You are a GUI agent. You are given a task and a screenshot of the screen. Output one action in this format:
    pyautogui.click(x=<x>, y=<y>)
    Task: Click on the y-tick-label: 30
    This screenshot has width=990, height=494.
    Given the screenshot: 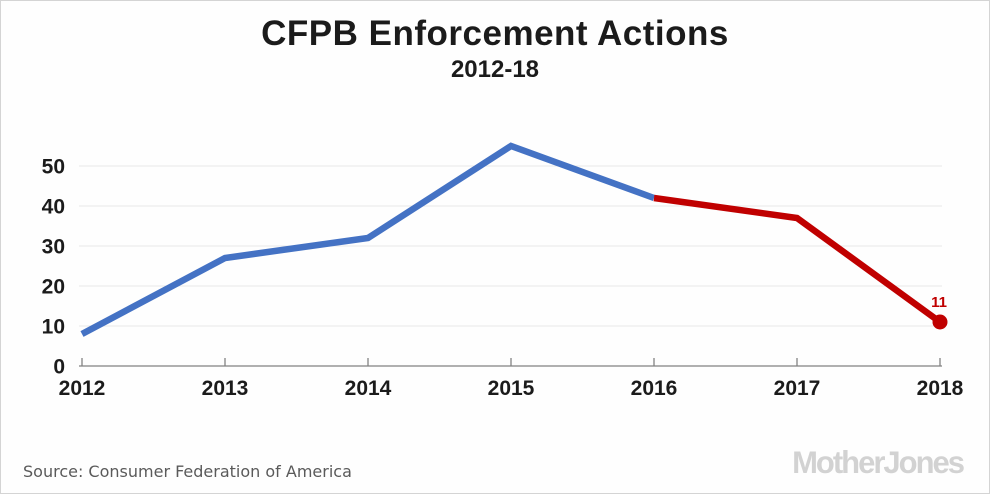 What is the action you would take?
    pyautogui.click(x=53, y=247)
    